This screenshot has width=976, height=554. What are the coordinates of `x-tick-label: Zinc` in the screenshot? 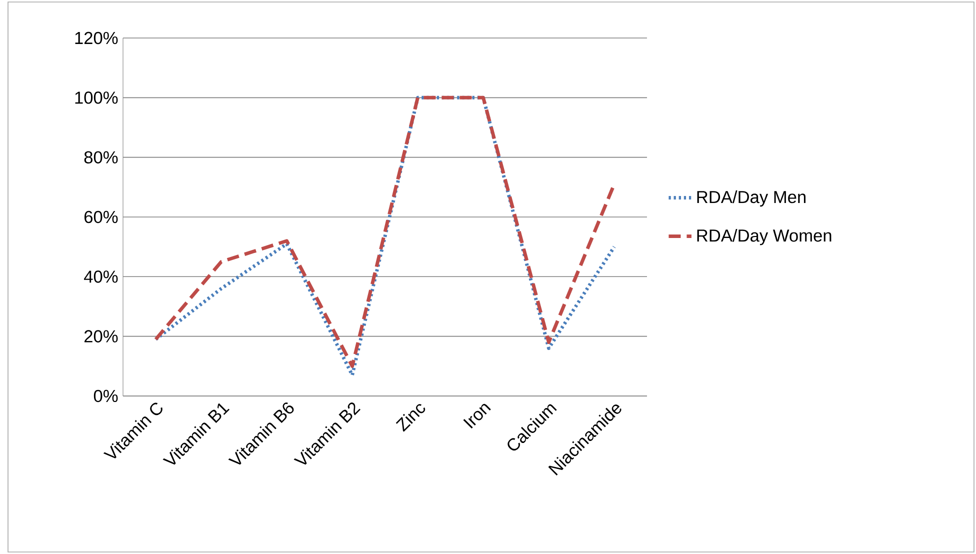 It's located at (411, 418).